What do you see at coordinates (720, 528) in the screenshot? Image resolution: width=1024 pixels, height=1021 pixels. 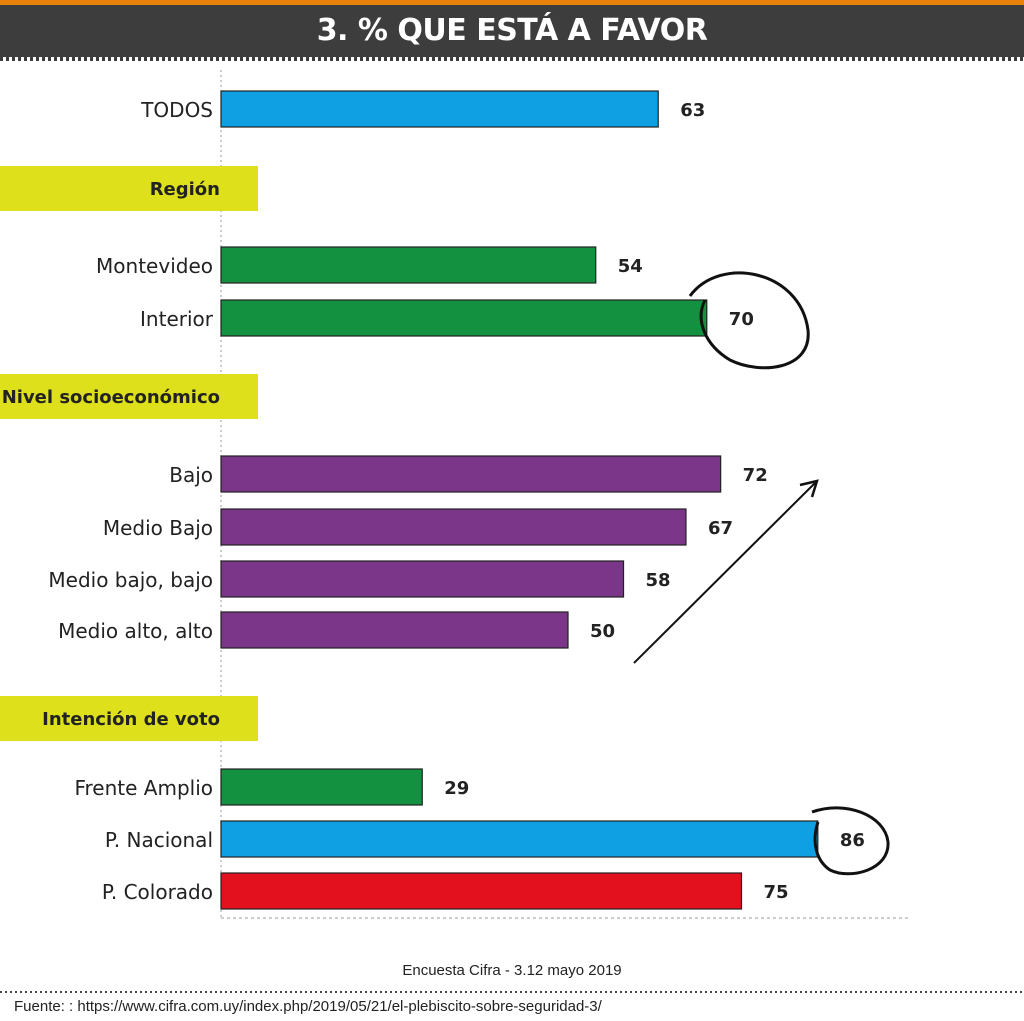 I see `value-label: 67` at bounding box center [720, 528].